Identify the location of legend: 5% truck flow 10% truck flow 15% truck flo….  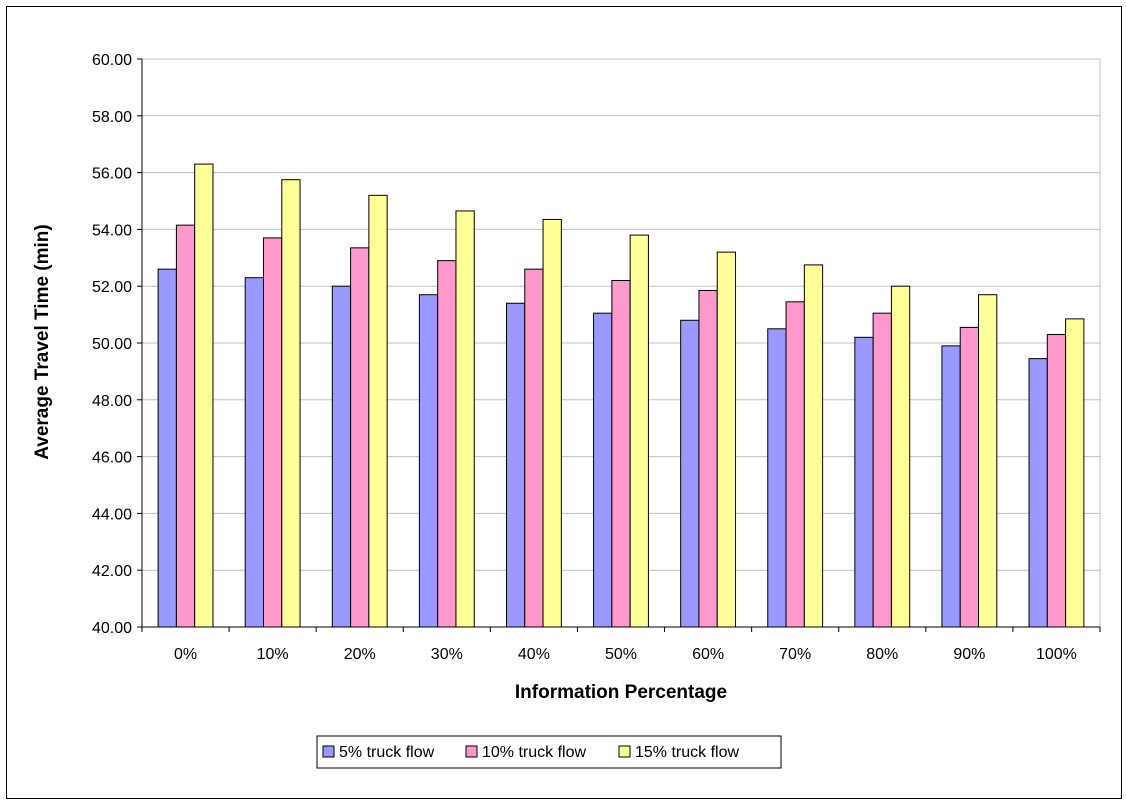
(530, 752).